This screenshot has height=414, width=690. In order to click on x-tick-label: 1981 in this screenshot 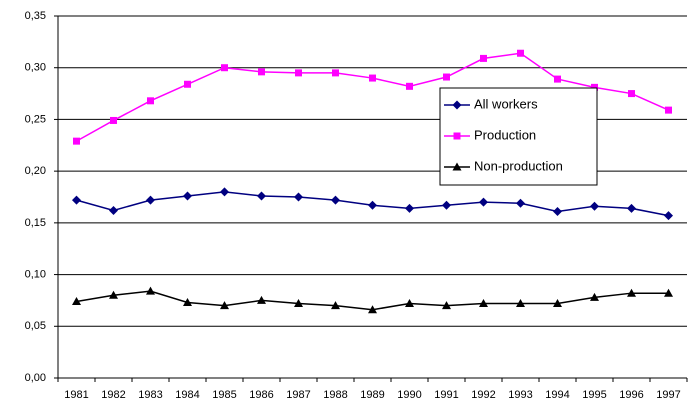, I will do `click(76, 395)`.